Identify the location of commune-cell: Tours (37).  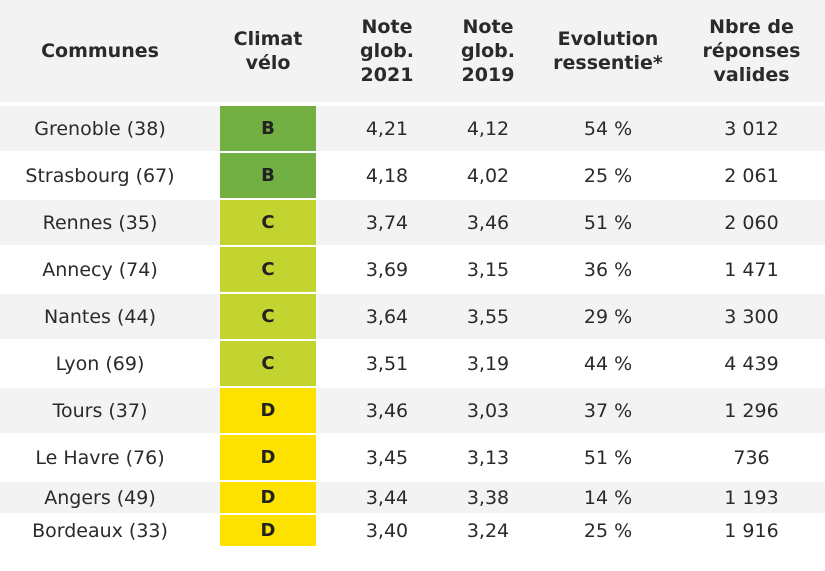
(100, 410).